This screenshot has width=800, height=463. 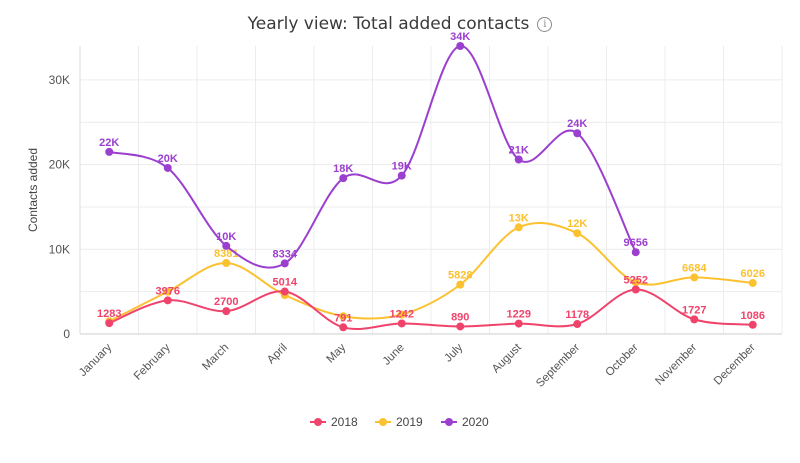 What do you see at coordinates (59, 165) in the screenshot?
I see `y-tick-label: 20K` at bounding box center [59, 165].